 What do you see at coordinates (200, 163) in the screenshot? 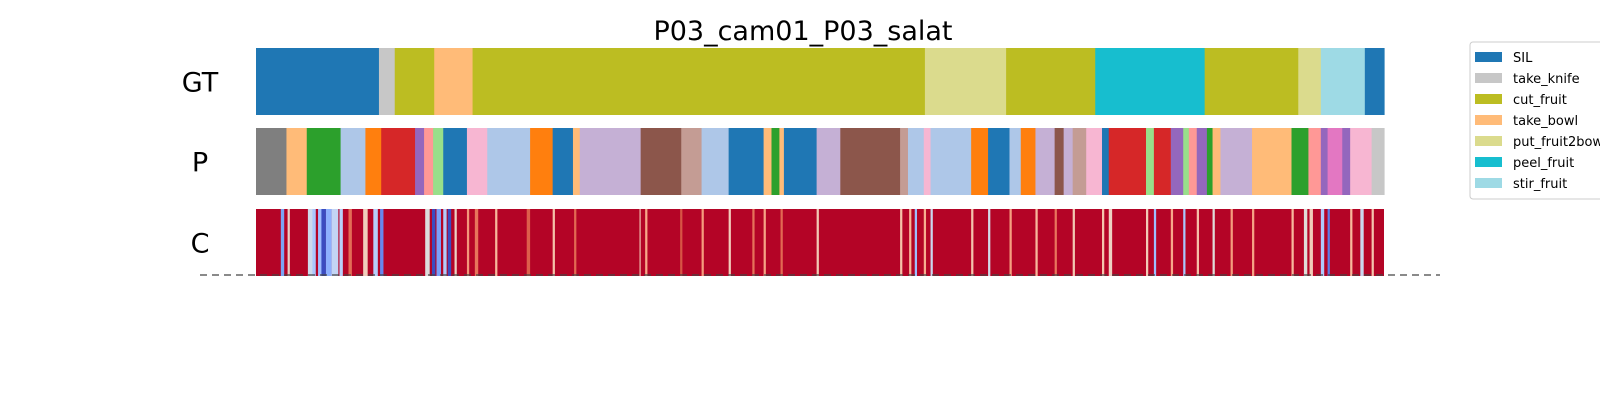
I see `row-label: P` at bounding box center [200, 163].